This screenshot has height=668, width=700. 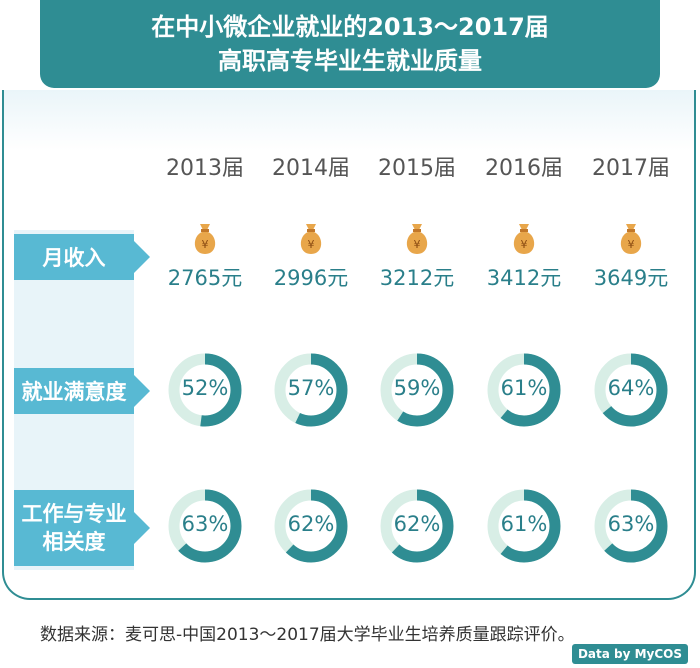 I want to click on income-value: 2765元, so click(x=205, y=278).